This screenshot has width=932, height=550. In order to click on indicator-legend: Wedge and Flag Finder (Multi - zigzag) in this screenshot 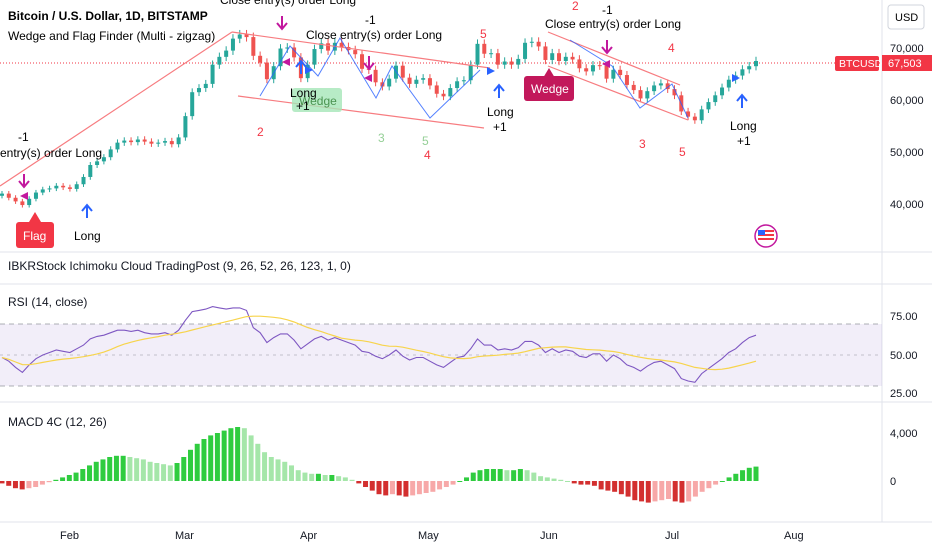, I will do `click(111, 36)`.